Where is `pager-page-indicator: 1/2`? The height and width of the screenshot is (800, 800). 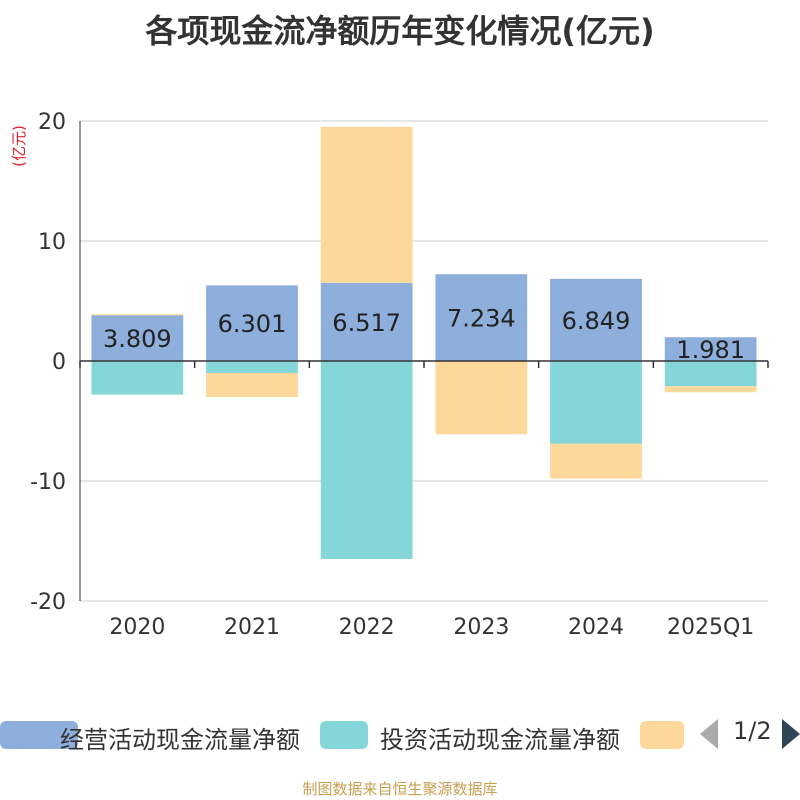
pager-page-indicator: 1/2 is located at coordinates (752, 731).